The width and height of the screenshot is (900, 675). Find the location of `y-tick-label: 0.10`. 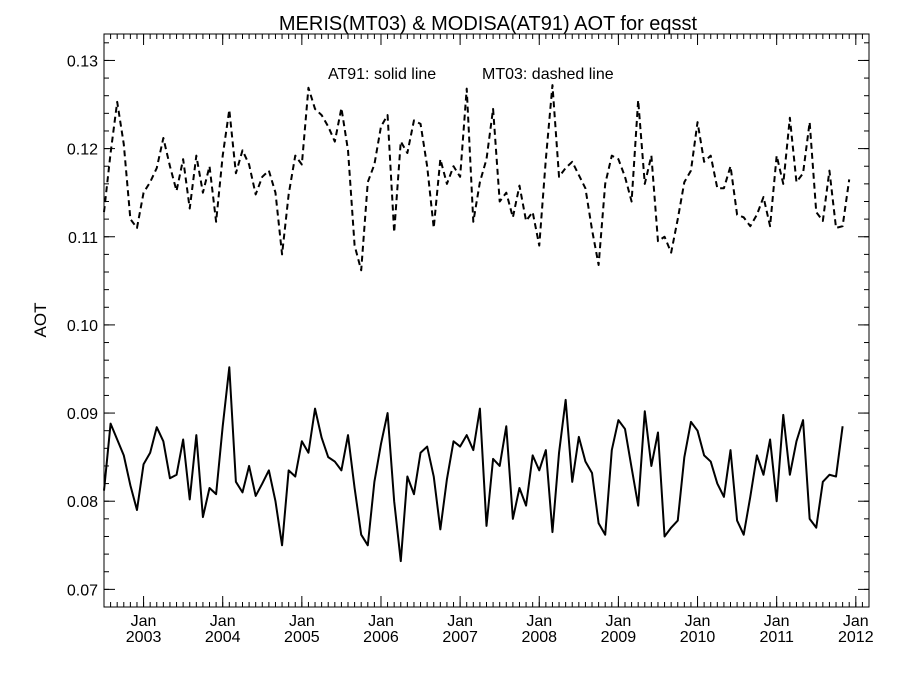

y-tick-label: 0.10 is located at coordinates (82, 326).